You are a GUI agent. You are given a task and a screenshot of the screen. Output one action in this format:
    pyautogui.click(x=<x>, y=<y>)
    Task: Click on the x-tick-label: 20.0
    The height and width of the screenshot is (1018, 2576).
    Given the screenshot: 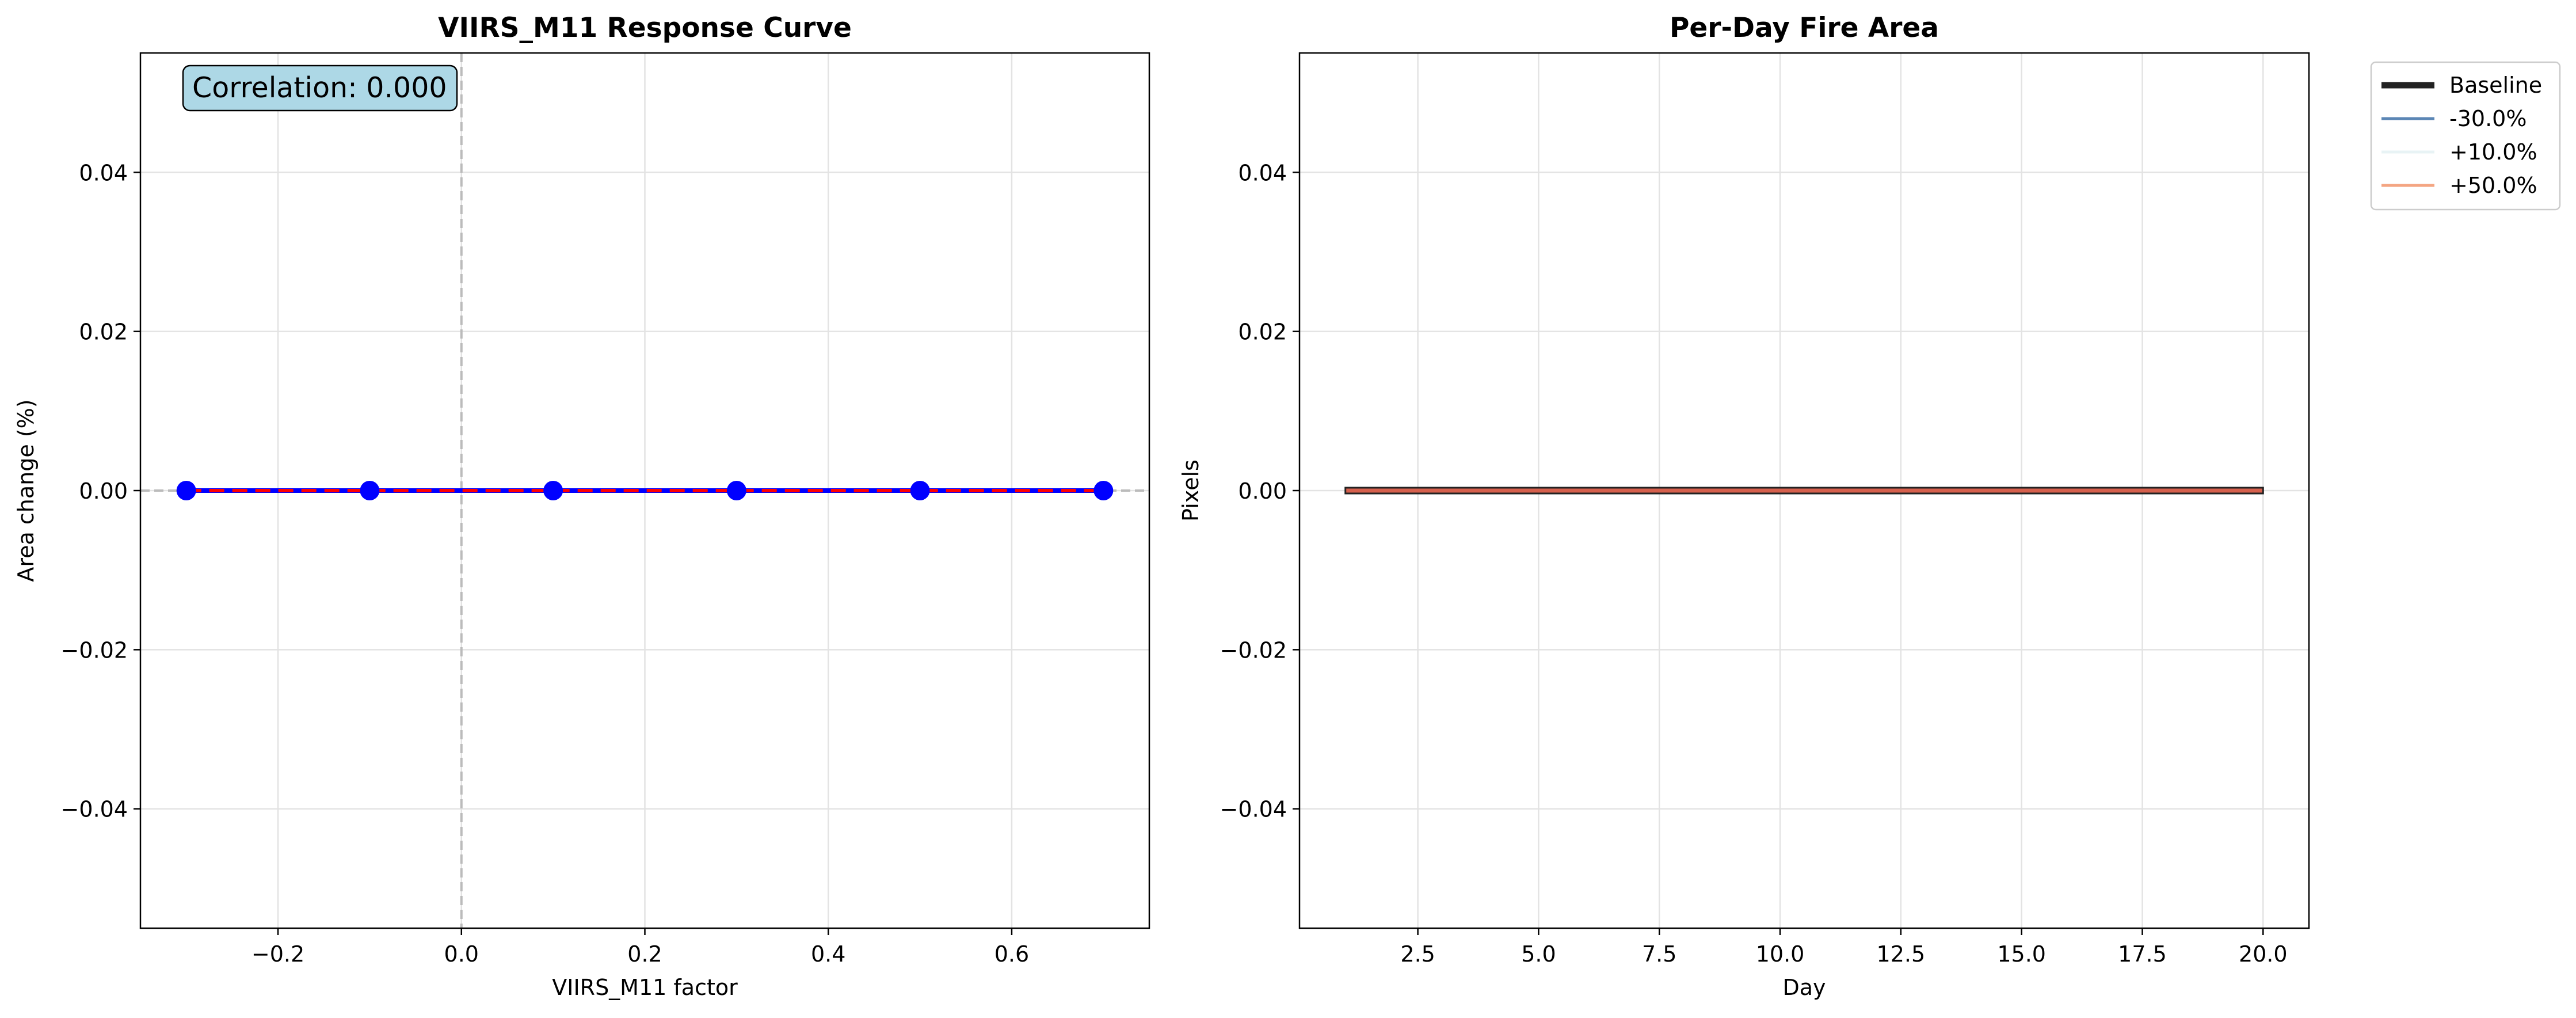 What is the action you would take?
    pyautogui.click(x=2263, y=954)
    